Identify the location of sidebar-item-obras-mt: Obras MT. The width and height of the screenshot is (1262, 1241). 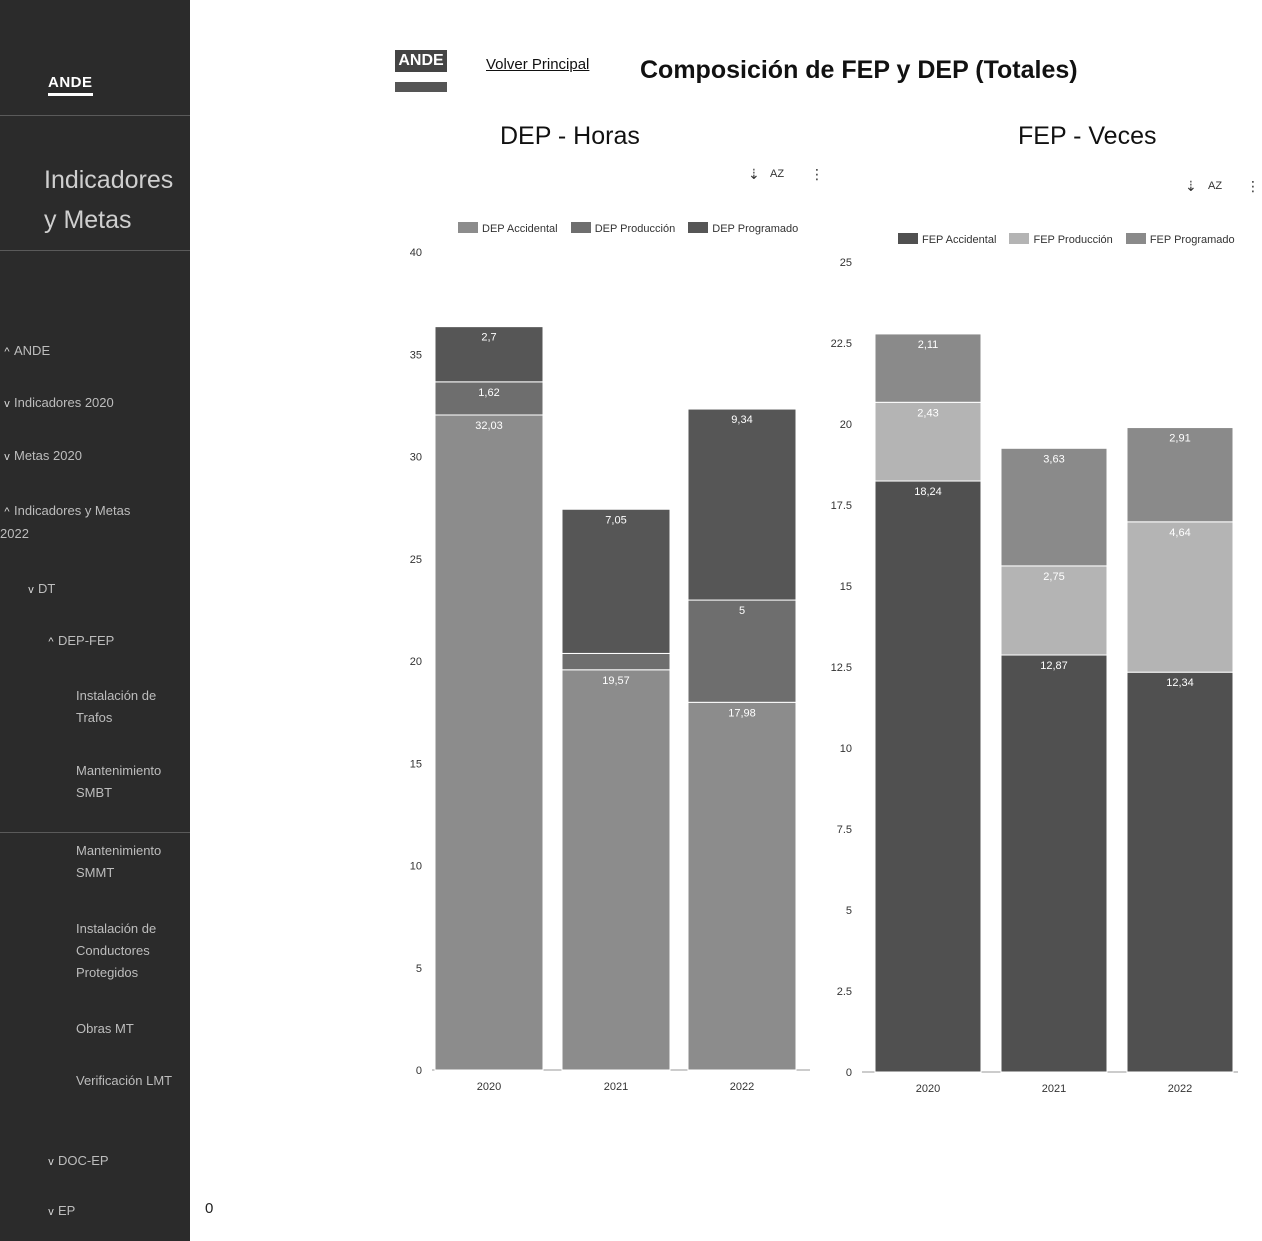
(126, 1029).